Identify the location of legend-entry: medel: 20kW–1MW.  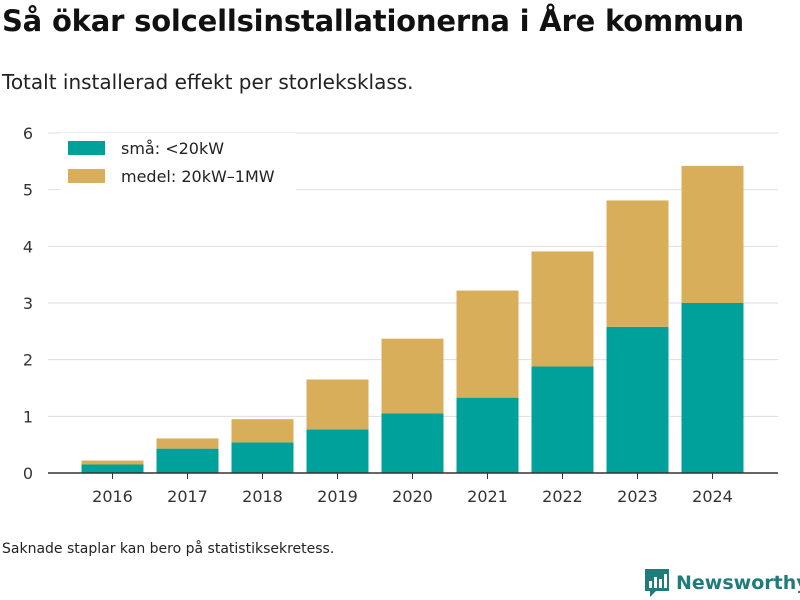
(198, 176).